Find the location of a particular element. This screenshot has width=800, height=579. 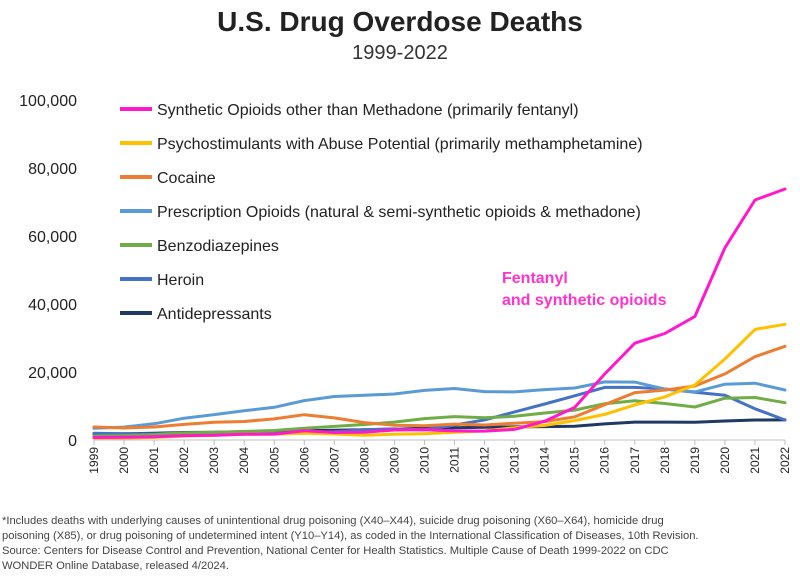

x-tick-label: 1999 is located at coordinates (94, 460).